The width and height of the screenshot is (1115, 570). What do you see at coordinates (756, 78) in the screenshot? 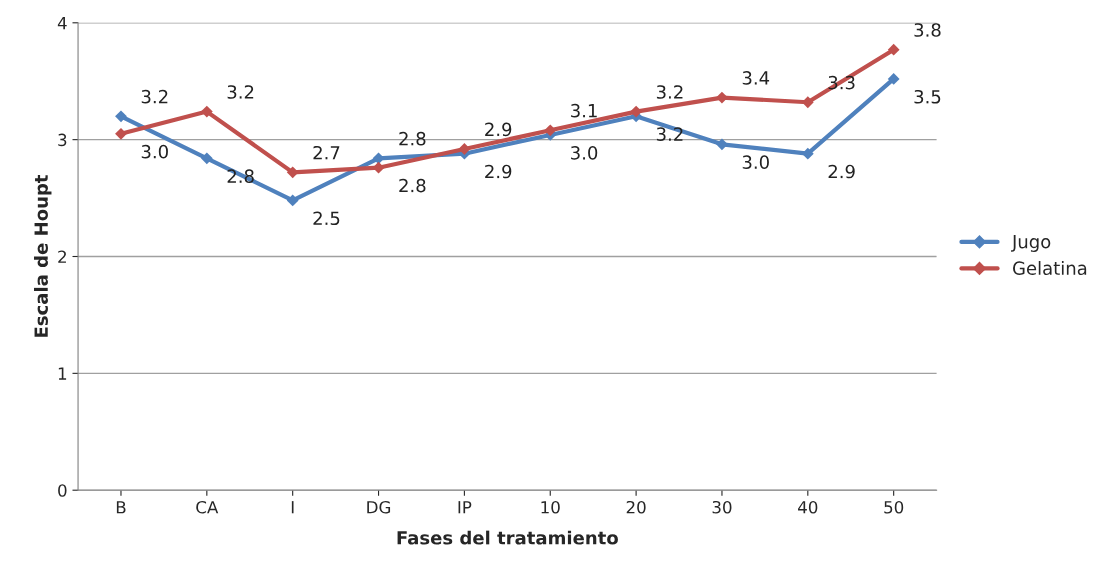
I see `data-label: 3.4` at bounding box center [756, 78].